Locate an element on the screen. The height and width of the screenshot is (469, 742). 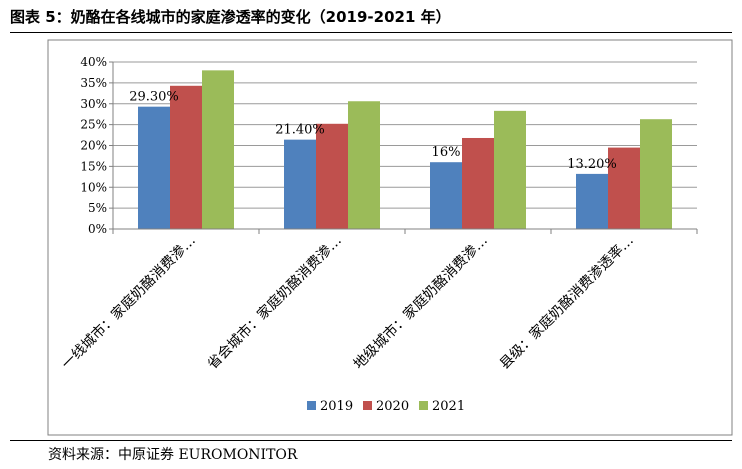
y-axis: 0% 5% 10% 15% 20% 25% 30% 35% 40% is located at coordinates (97, 145).